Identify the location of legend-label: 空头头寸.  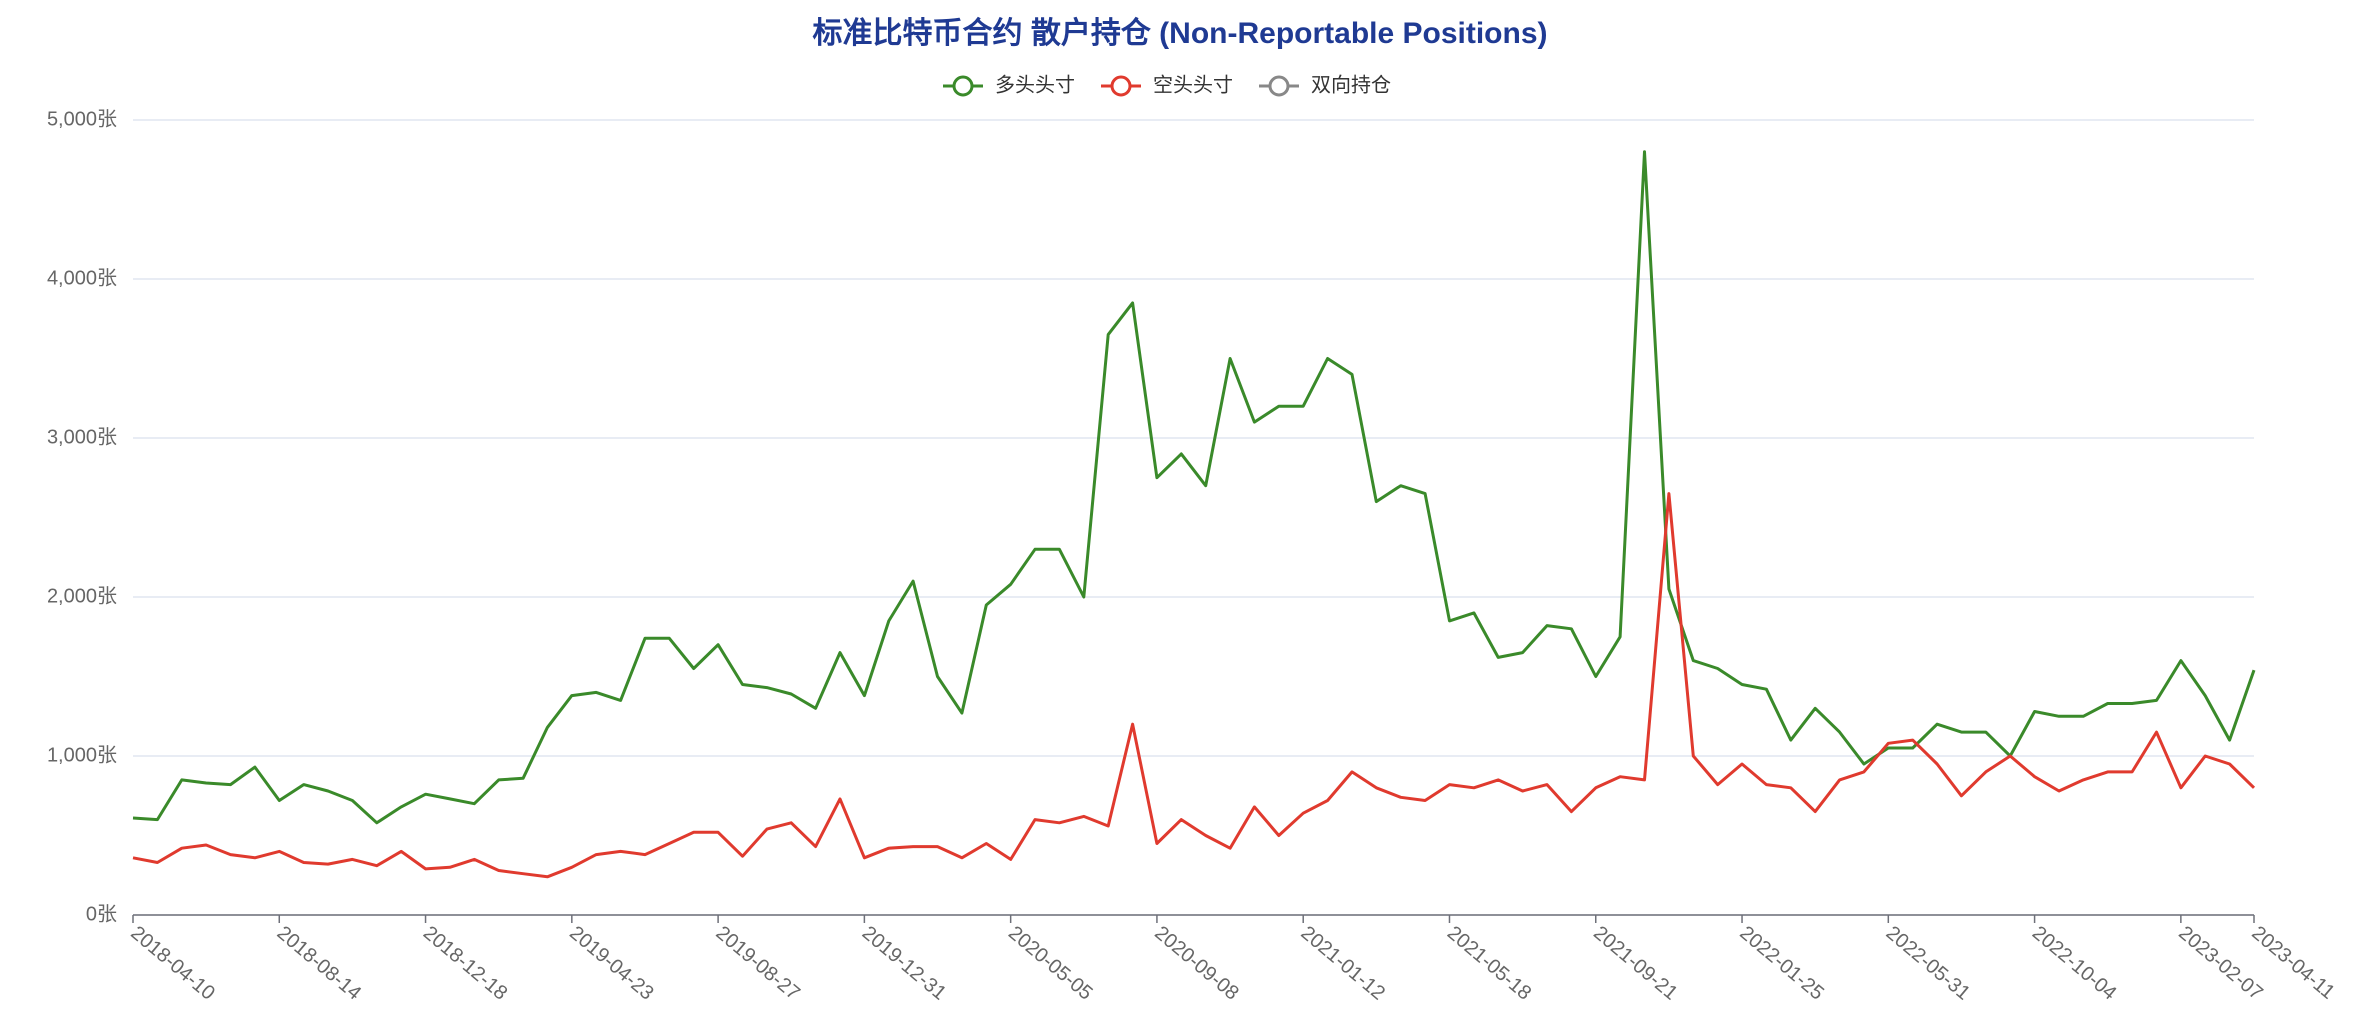
(1193, 84).